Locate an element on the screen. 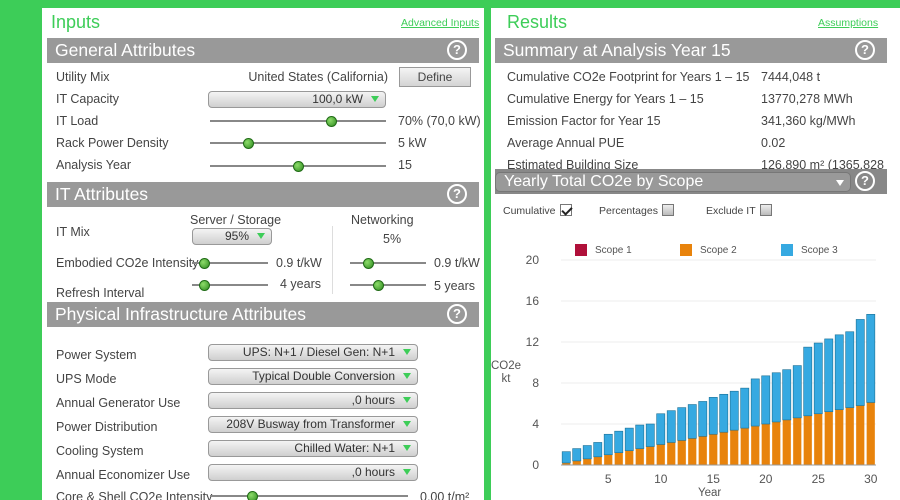 The width and height of the screenshot is (900, 500). summary-row-value: 341,360 kg/MWh is located at coordinates (808, 121).